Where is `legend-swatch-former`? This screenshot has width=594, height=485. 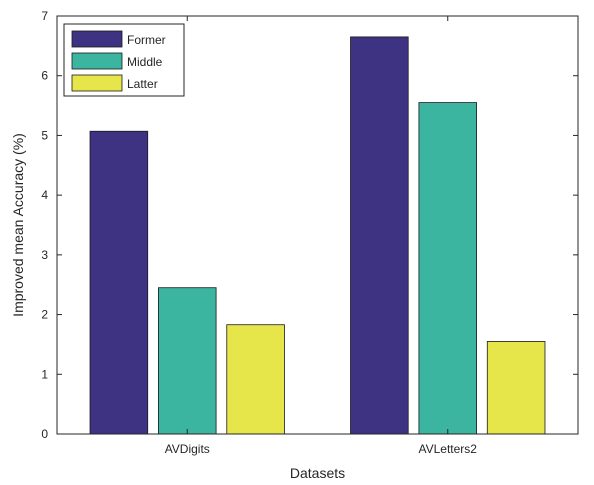
legend-swatch-former is located at coordinates (97, 39).